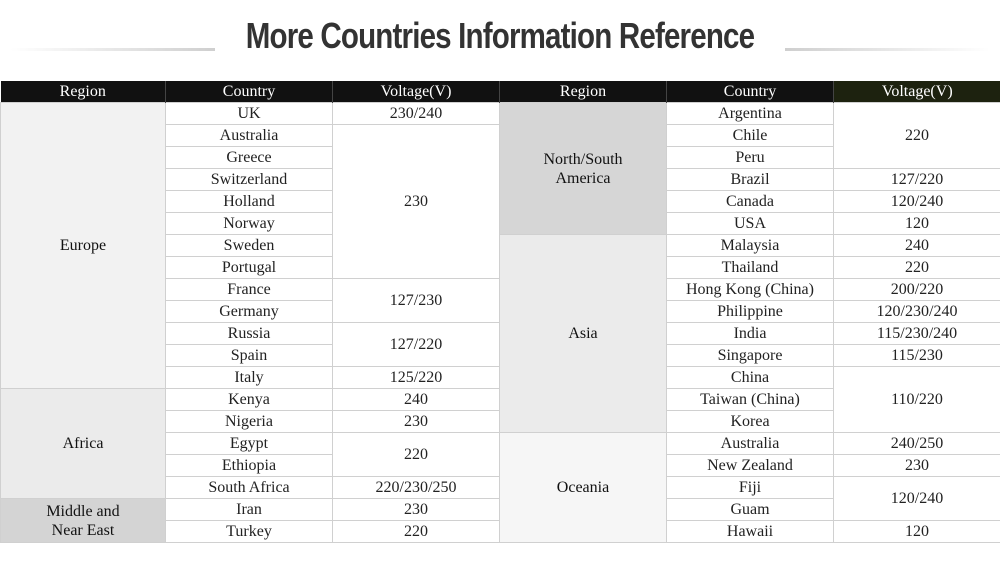  Describe the element at coordinates (416, 92) in the screenshot. I see `header-voltage-left: Voltage(V)` at that location.